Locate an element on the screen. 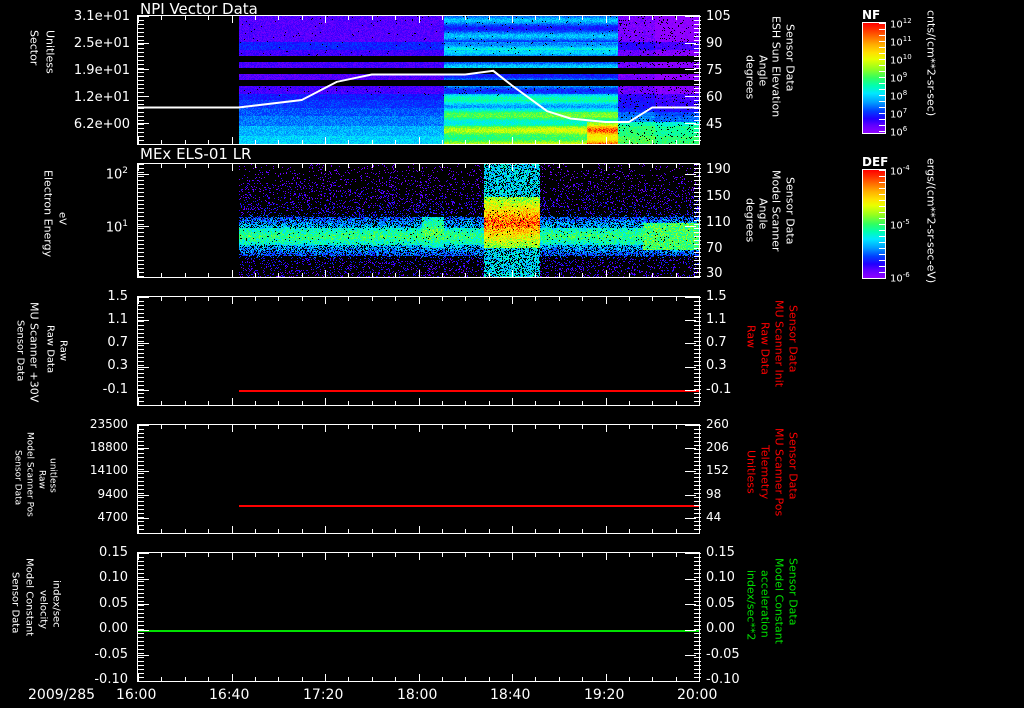  p1-right-ytick-3: 60 is located at coordinates (714, 97).